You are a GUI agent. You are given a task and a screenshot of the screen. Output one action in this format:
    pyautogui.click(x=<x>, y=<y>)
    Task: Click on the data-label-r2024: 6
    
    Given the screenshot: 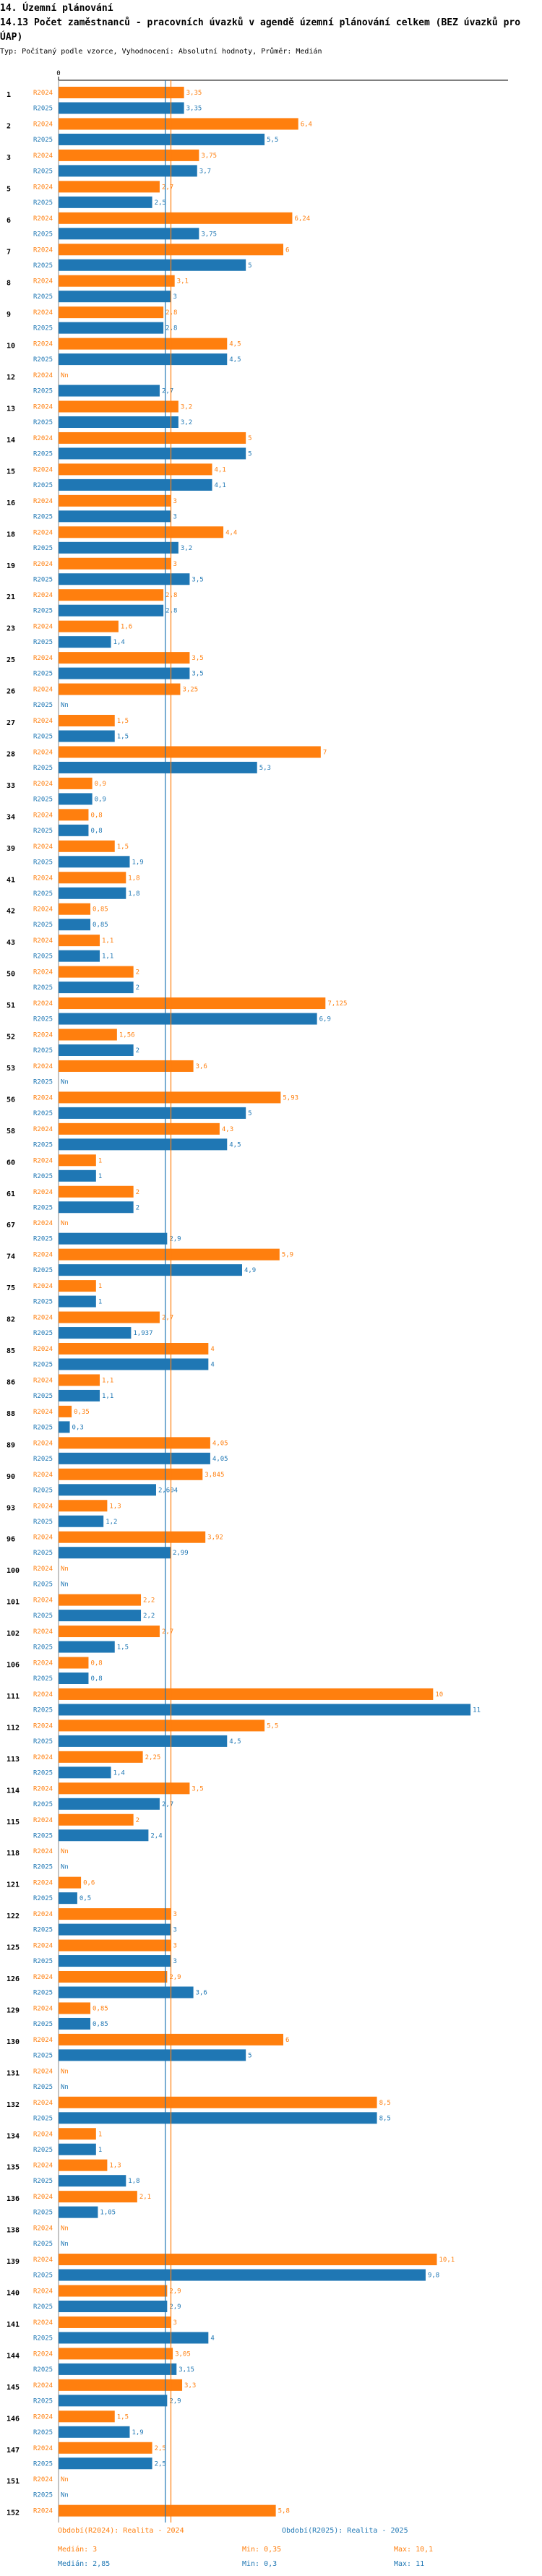 What is the action you would take?
    pyautogui.click(x=287, y=250)
    